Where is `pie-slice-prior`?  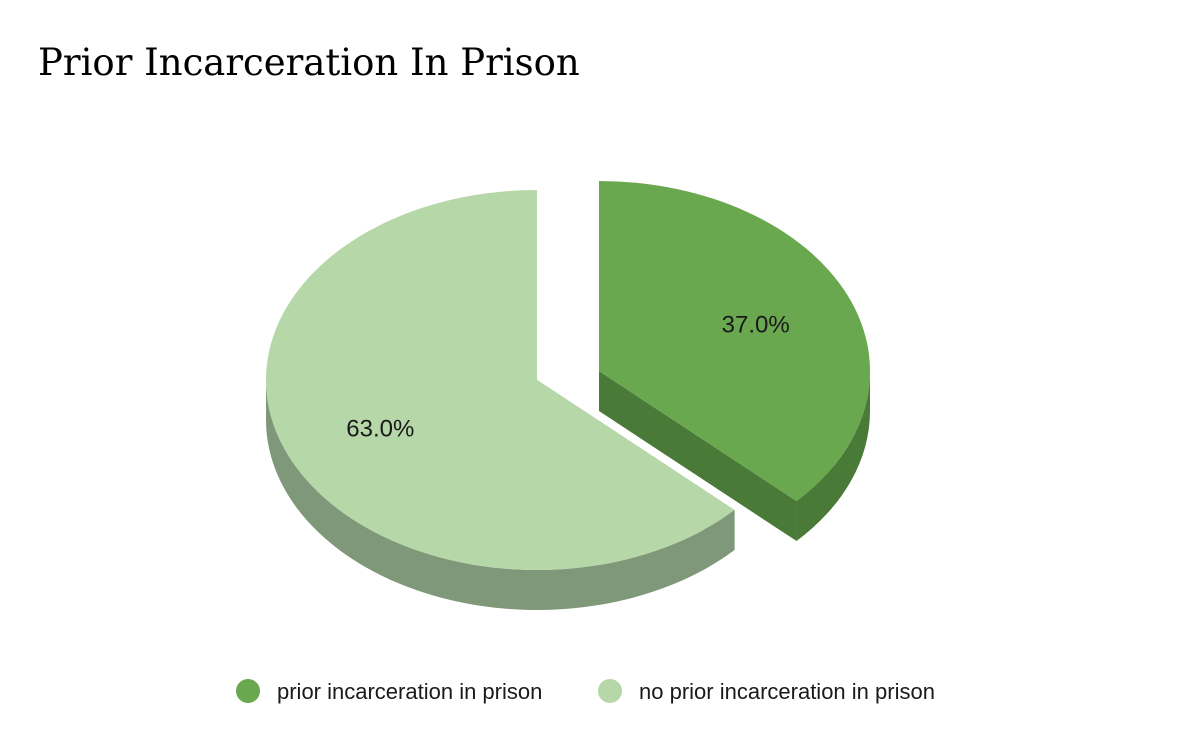 pie-slice-prior is located at coordinates (734, 341).